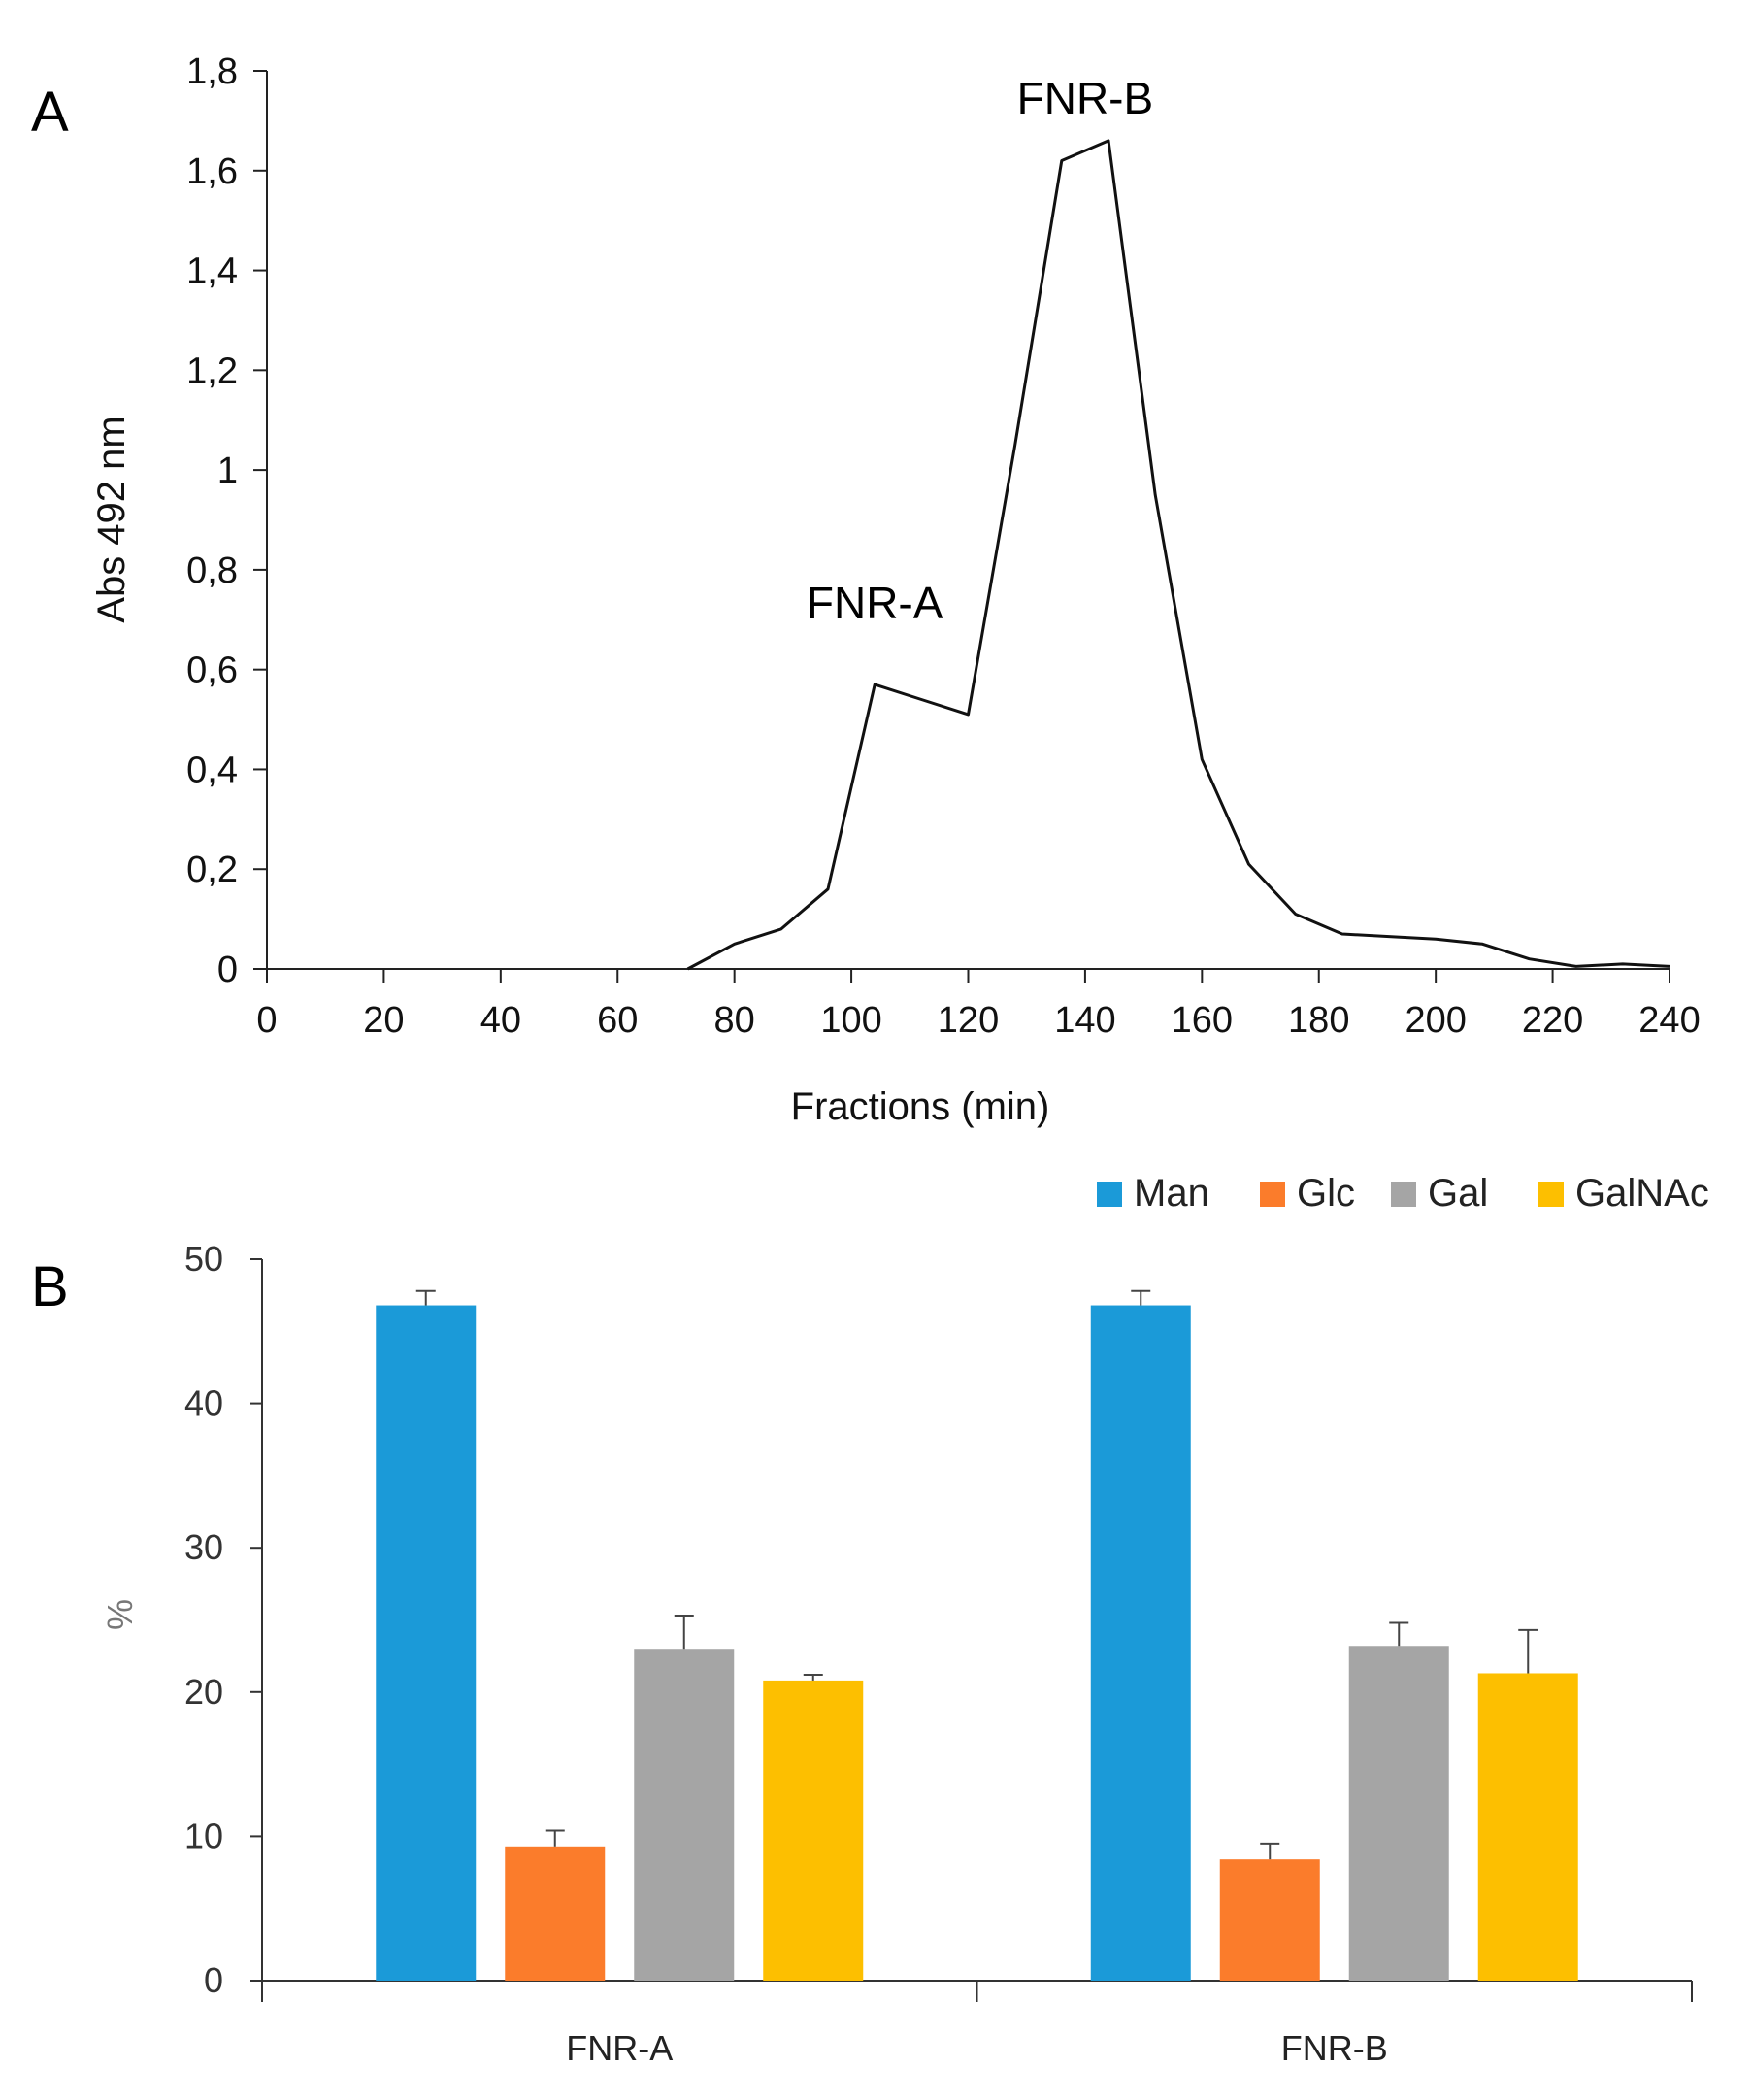  What do you see at coordinates (500, 1020) in the screenshot?
I see `panel-a-x-tick-label: 40` at bounding box center [500, 1020].